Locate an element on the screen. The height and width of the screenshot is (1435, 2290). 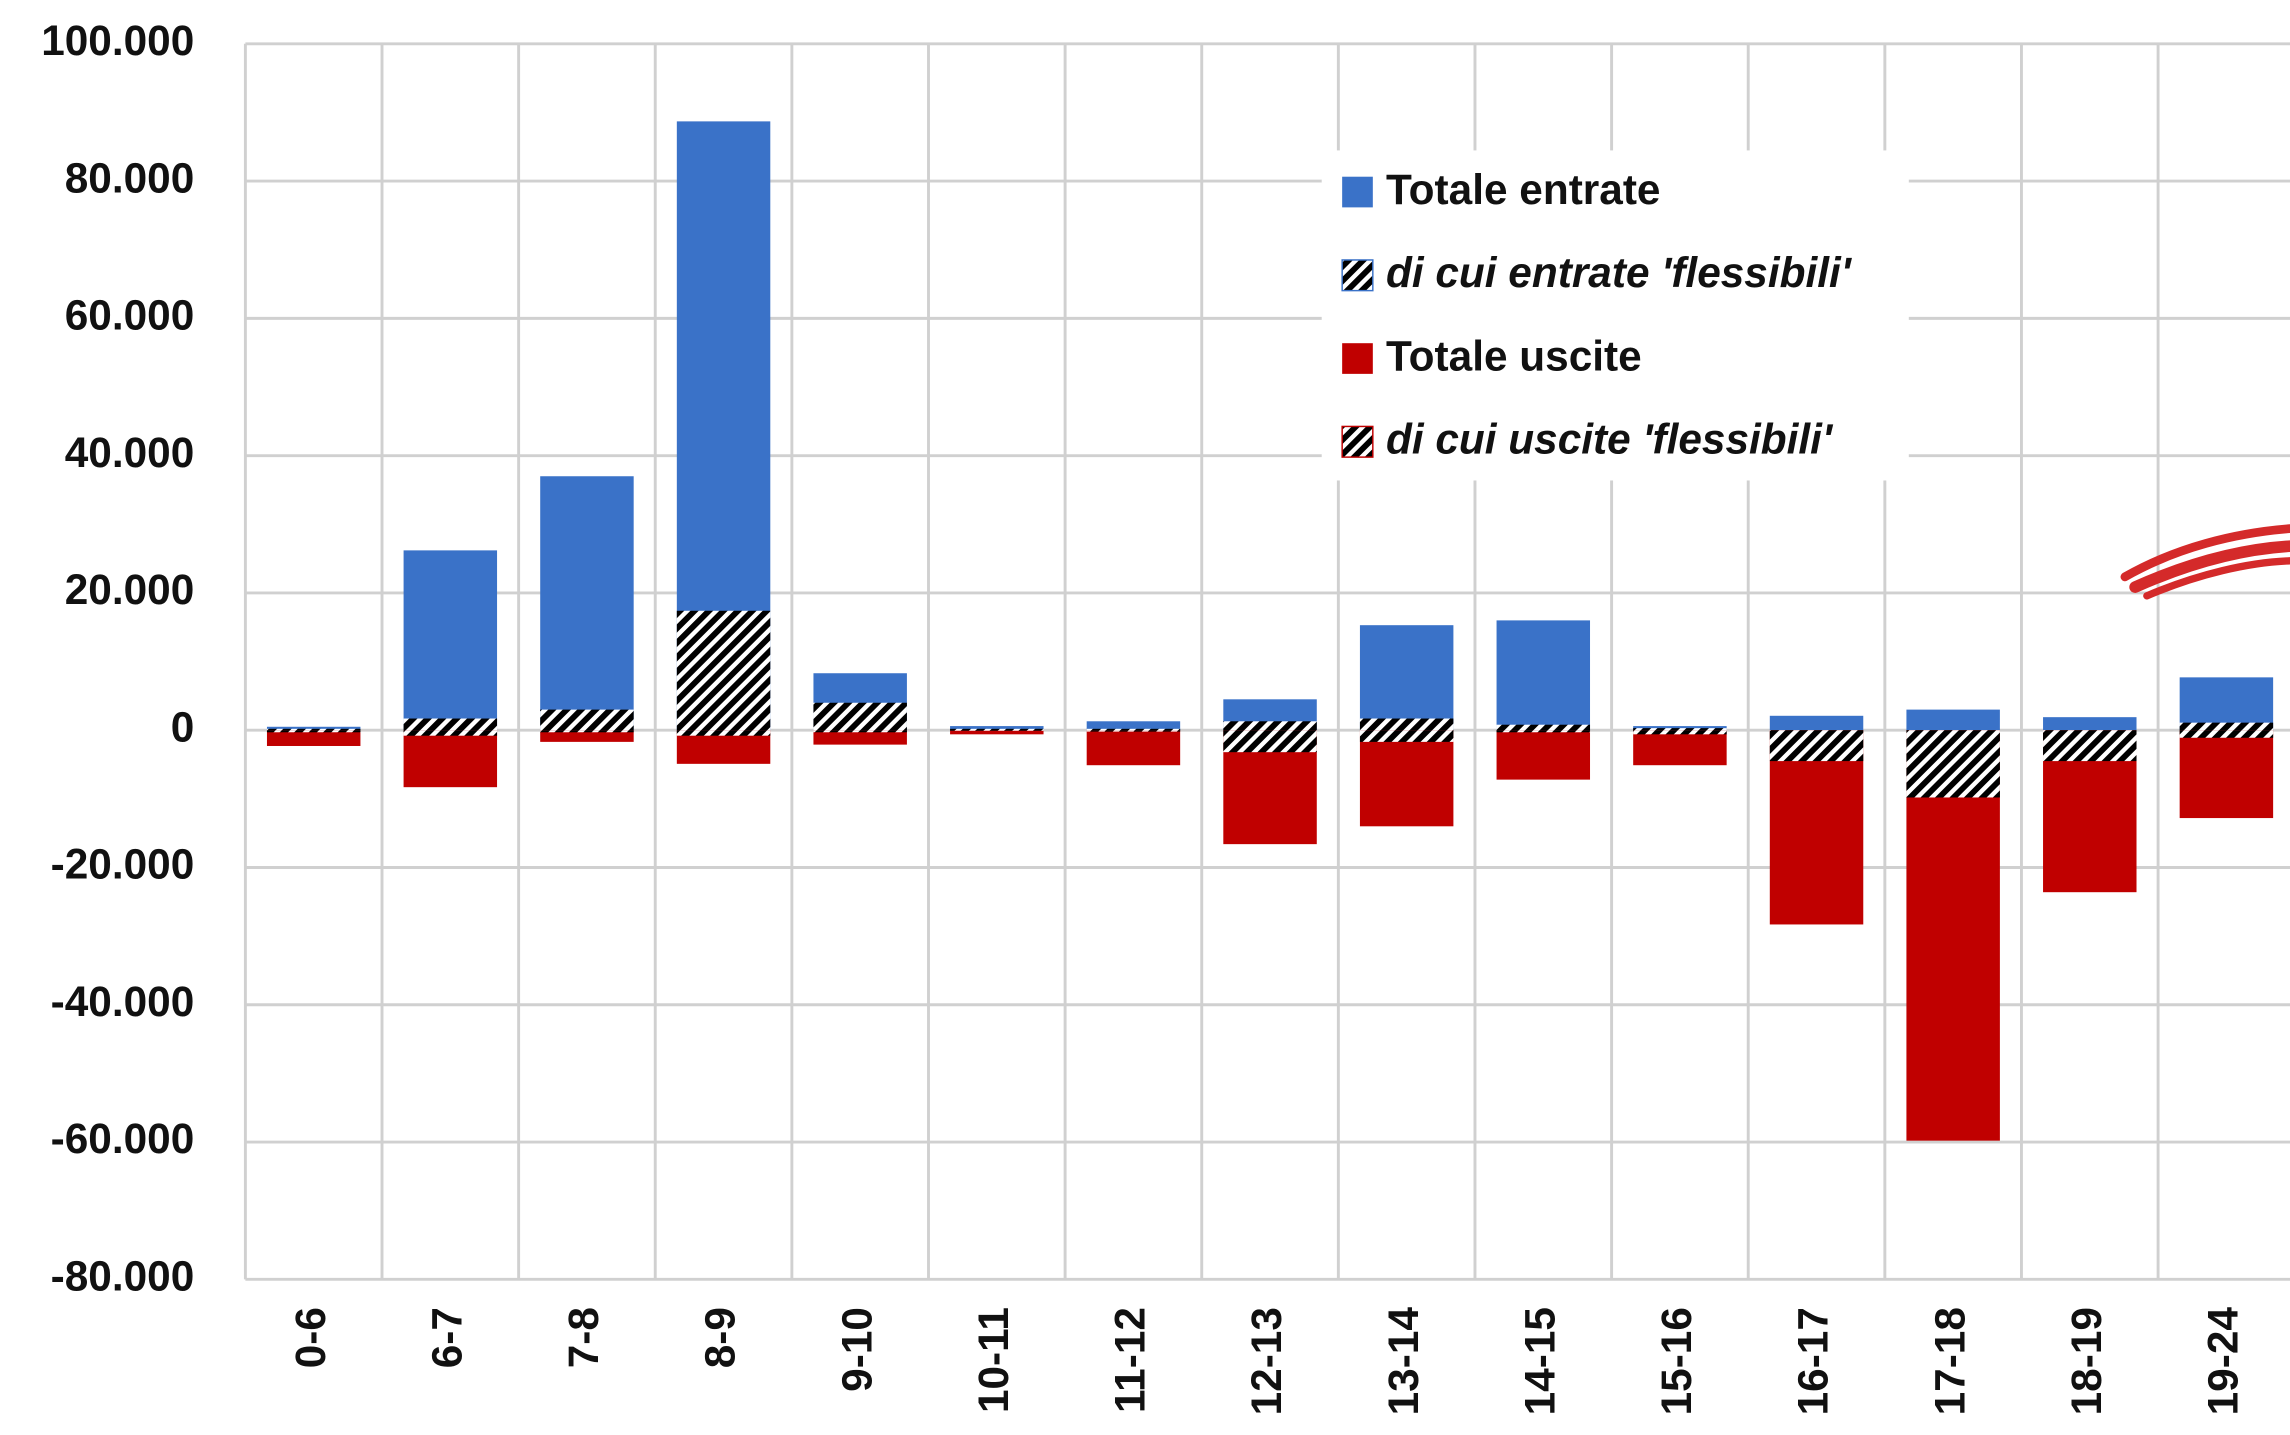
x-tick-label: 14-15 is located at coordinates (1539, 1361).